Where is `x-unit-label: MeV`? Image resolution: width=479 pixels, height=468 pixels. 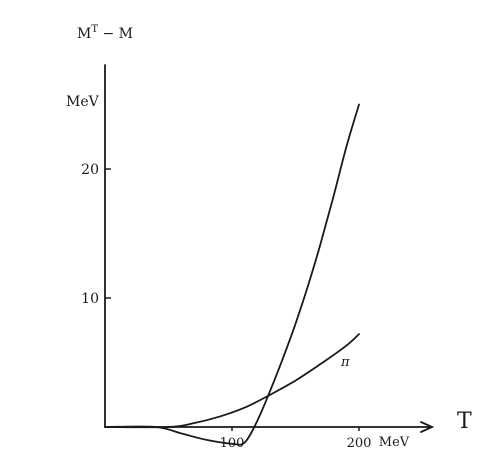
x-unit-label: MeV is located at coordinates (394, 442).